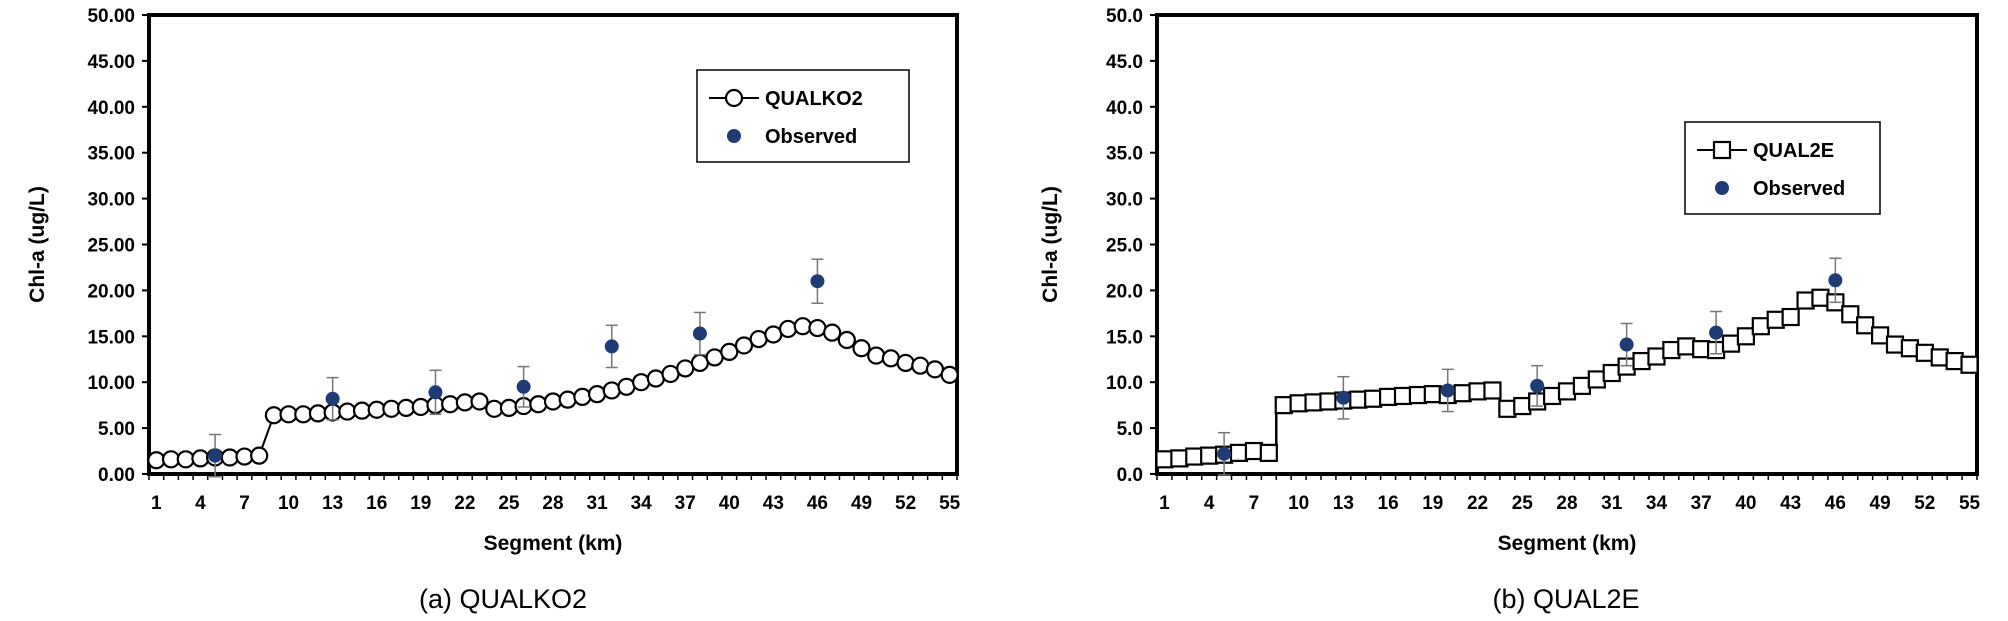  Describe the element at coordinates (111, 383) in the screenshot. I see `y-tick-label: 10.00` at that location.